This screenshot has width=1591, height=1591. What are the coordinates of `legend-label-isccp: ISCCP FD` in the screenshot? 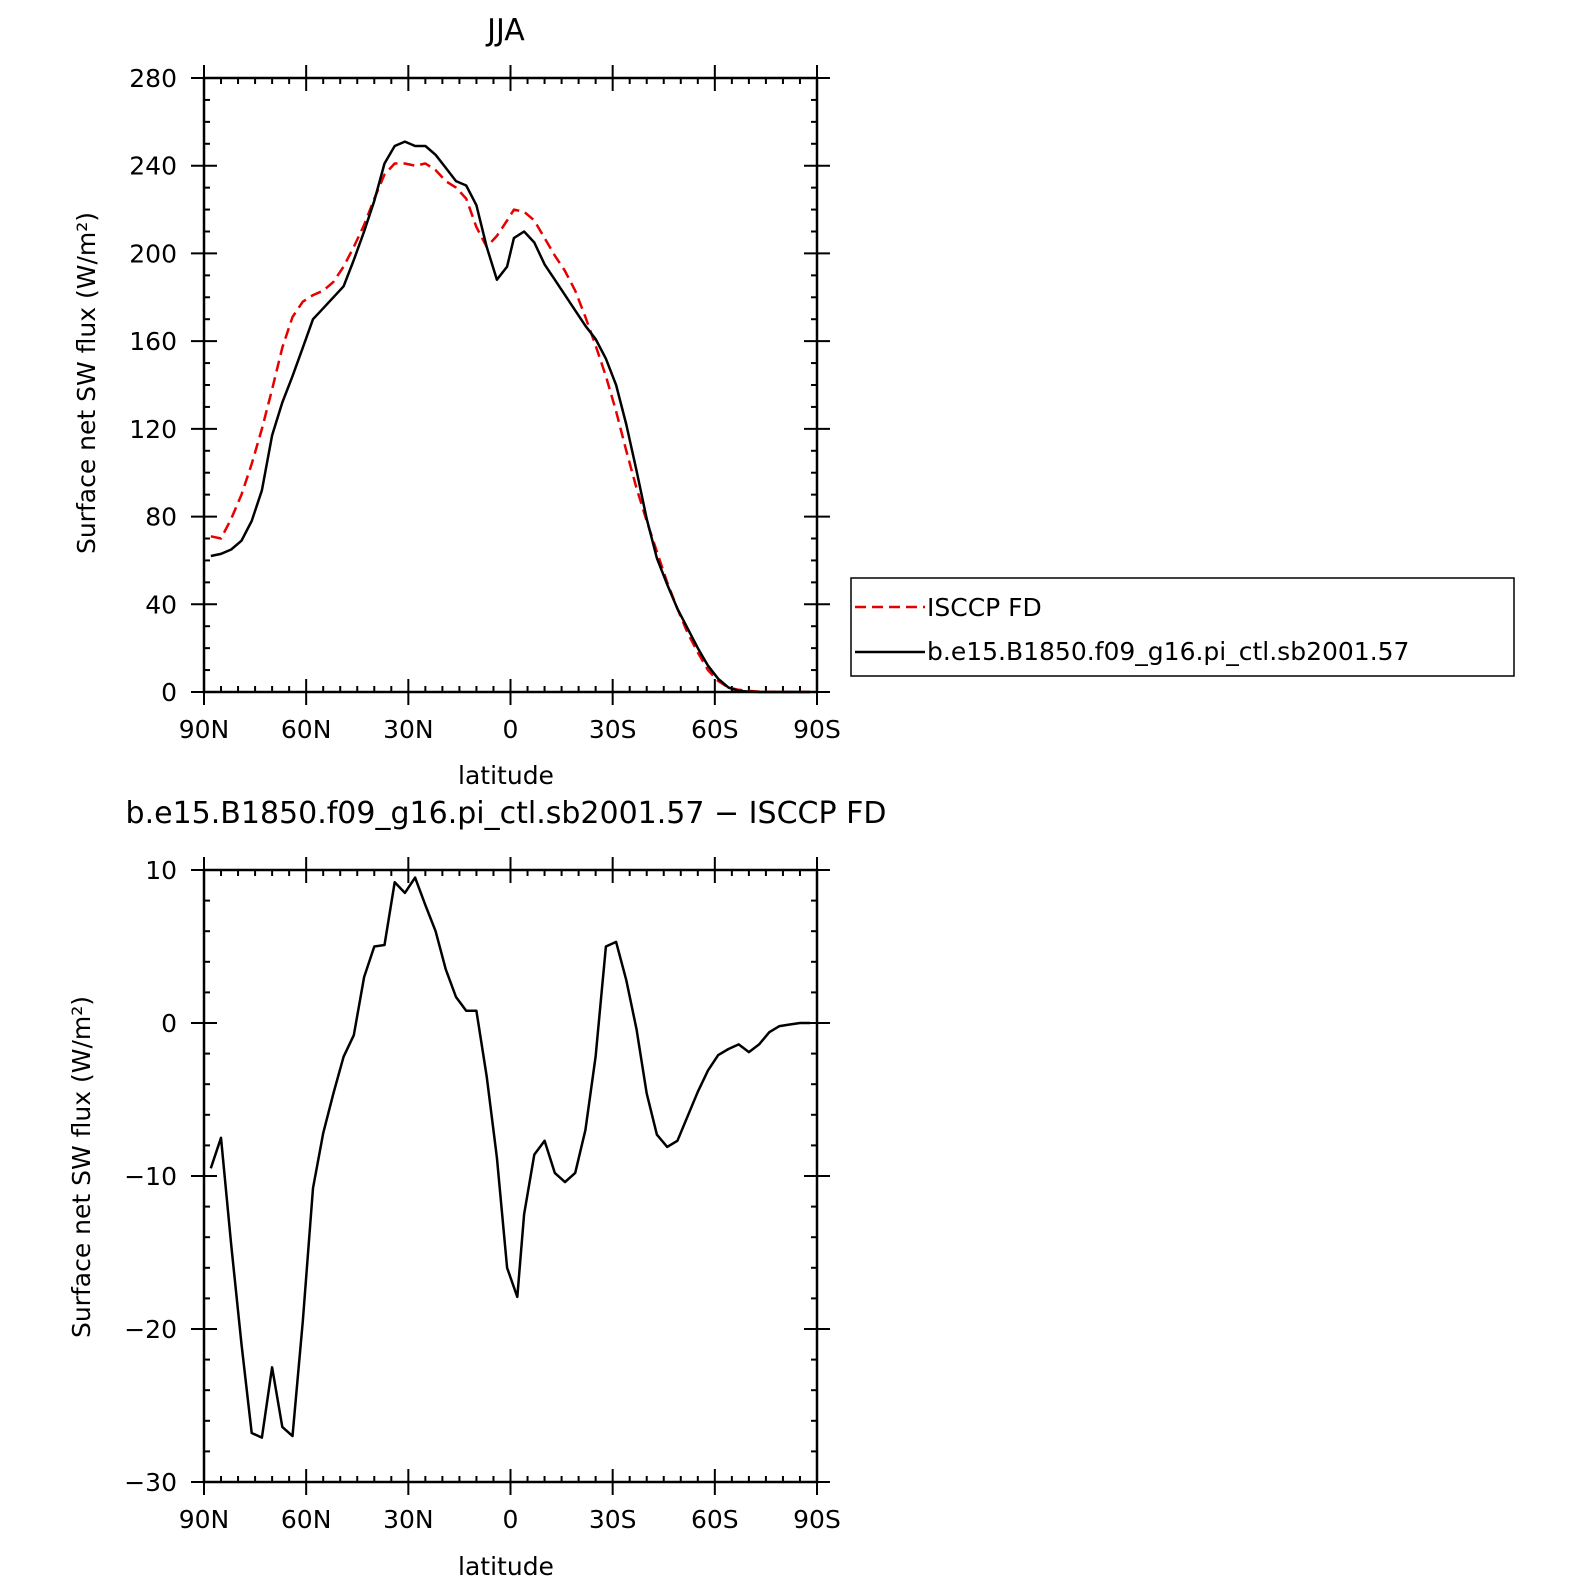 It's located at (984, 607).